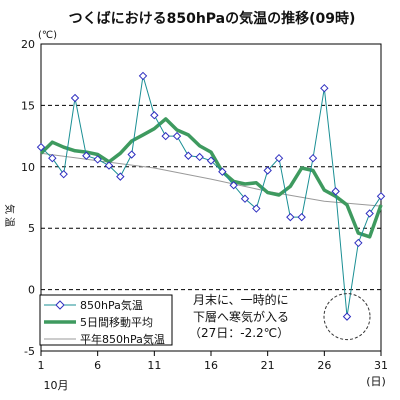  Describe the element at coordinates (60, 305) in the screenshot. I see `legend-marker-daily` at that location.